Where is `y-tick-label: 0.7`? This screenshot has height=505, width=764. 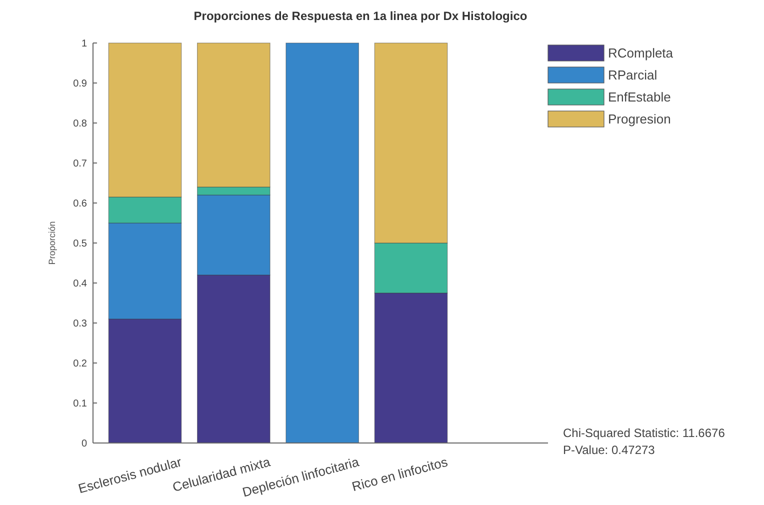 y-tick-label: 0.7 is located at coordinates (80, 164).